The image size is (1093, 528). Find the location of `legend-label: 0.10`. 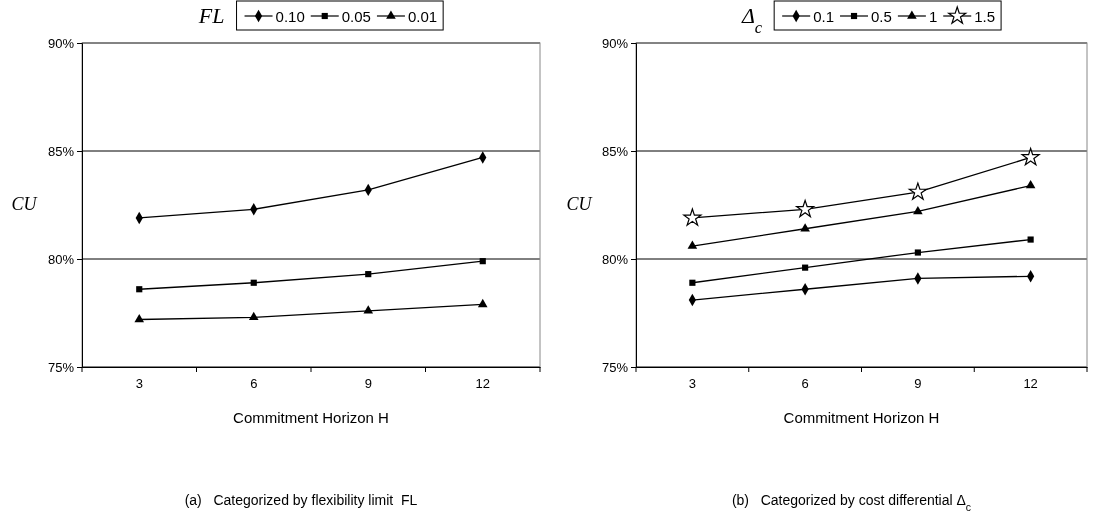

legend-label: 0.10 is located at coordinates (290, 16).